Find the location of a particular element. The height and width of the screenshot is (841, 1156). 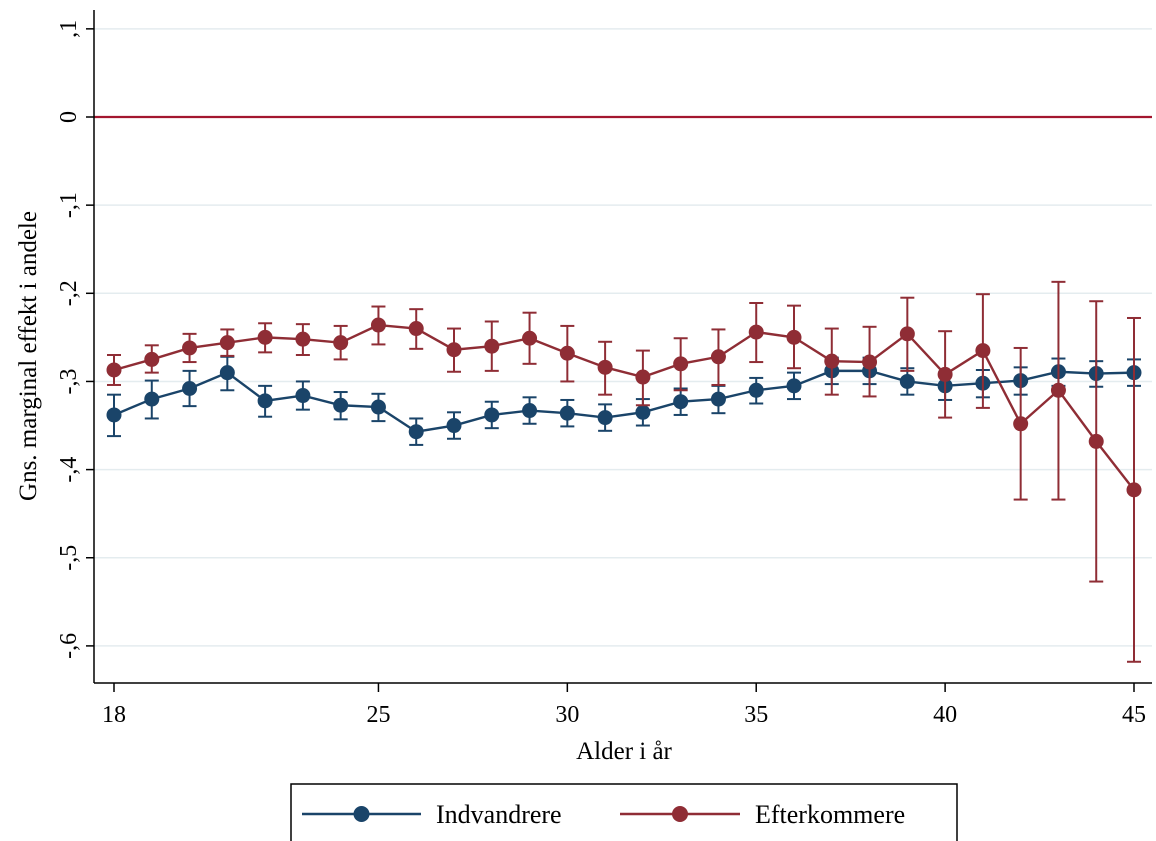

x-tick-label: 30 is located at coordinates (567, 715).